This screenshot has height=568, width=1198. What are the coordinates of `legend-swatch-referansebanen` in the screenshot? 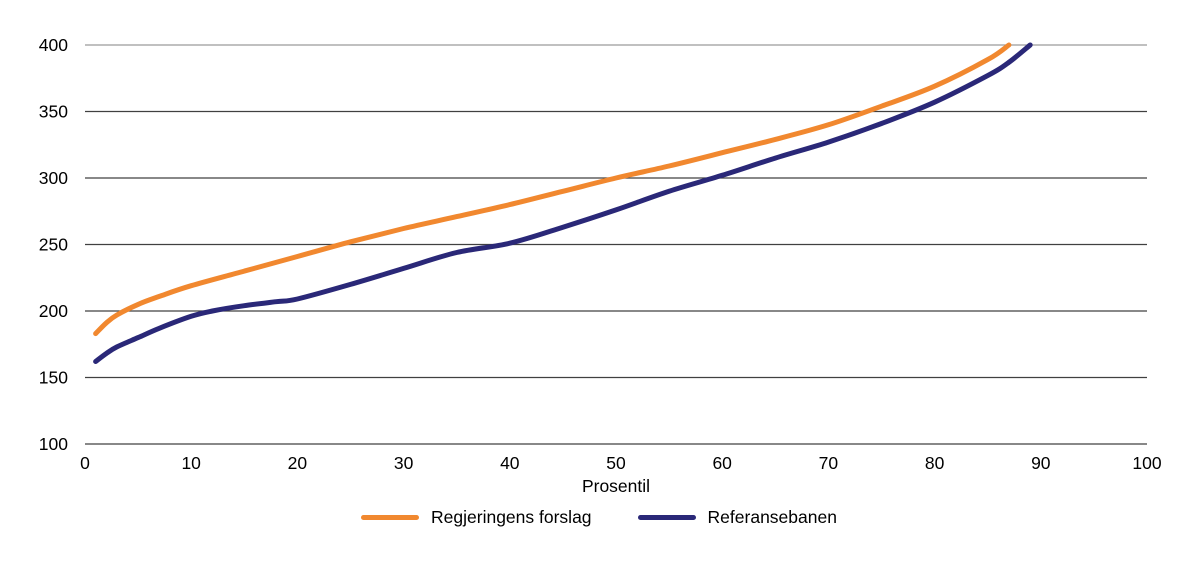 It's located at (666, 517).